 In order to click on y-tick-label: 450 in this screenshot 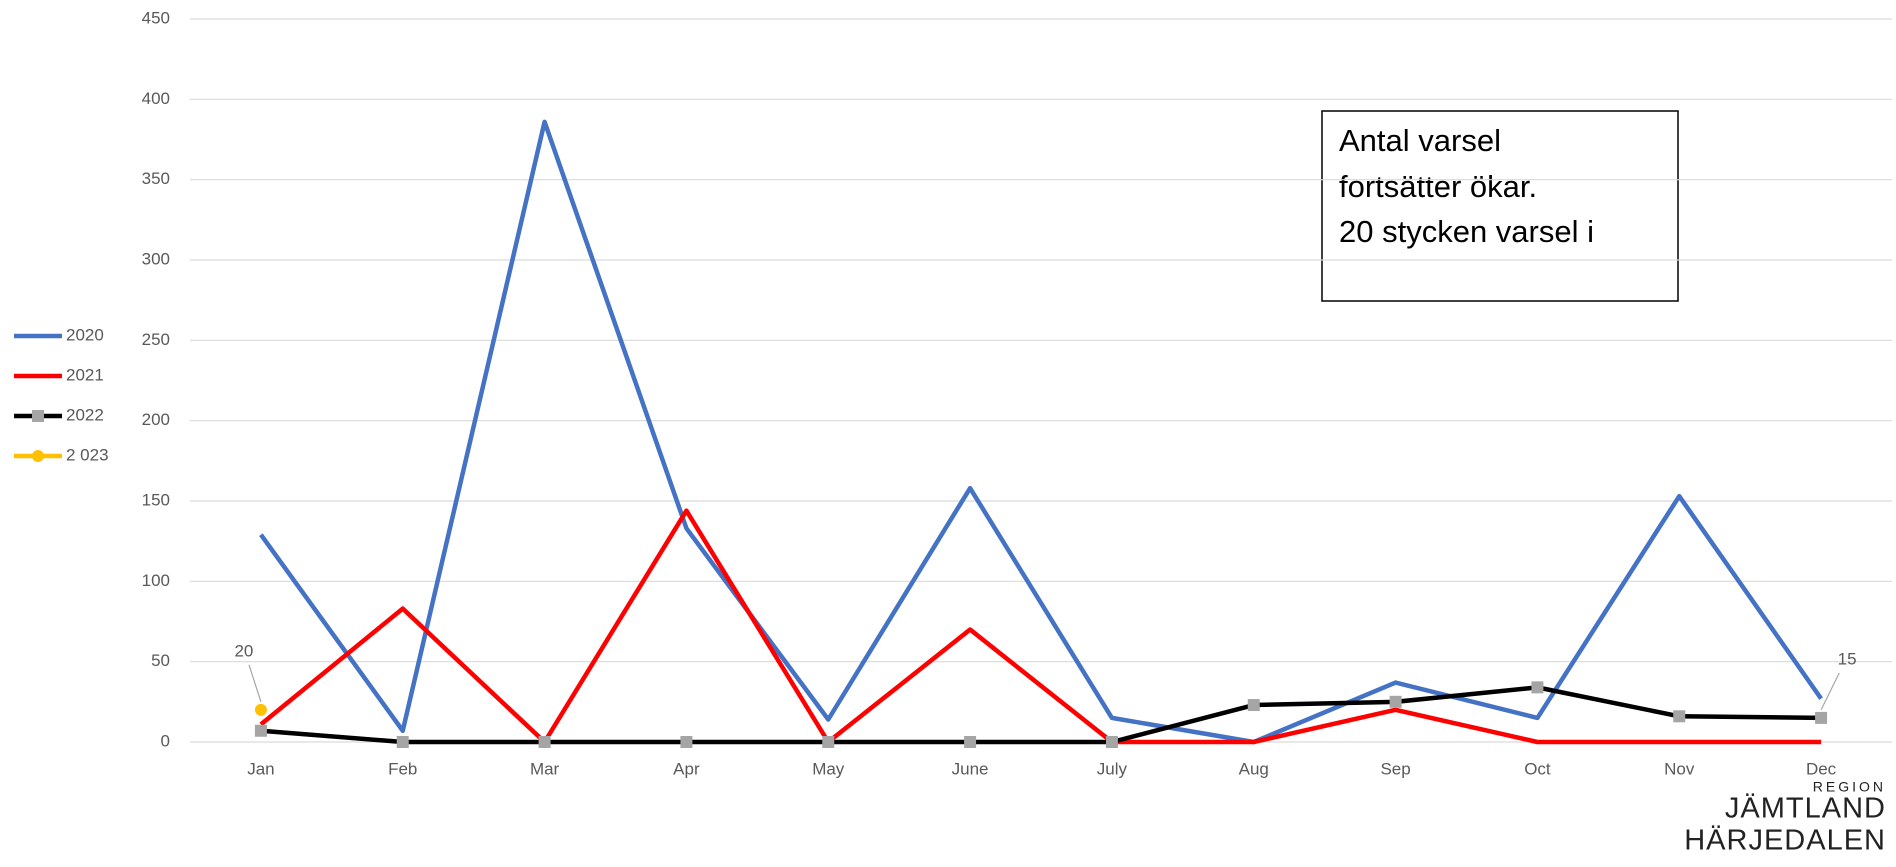, I will do `click(156, 17)`.